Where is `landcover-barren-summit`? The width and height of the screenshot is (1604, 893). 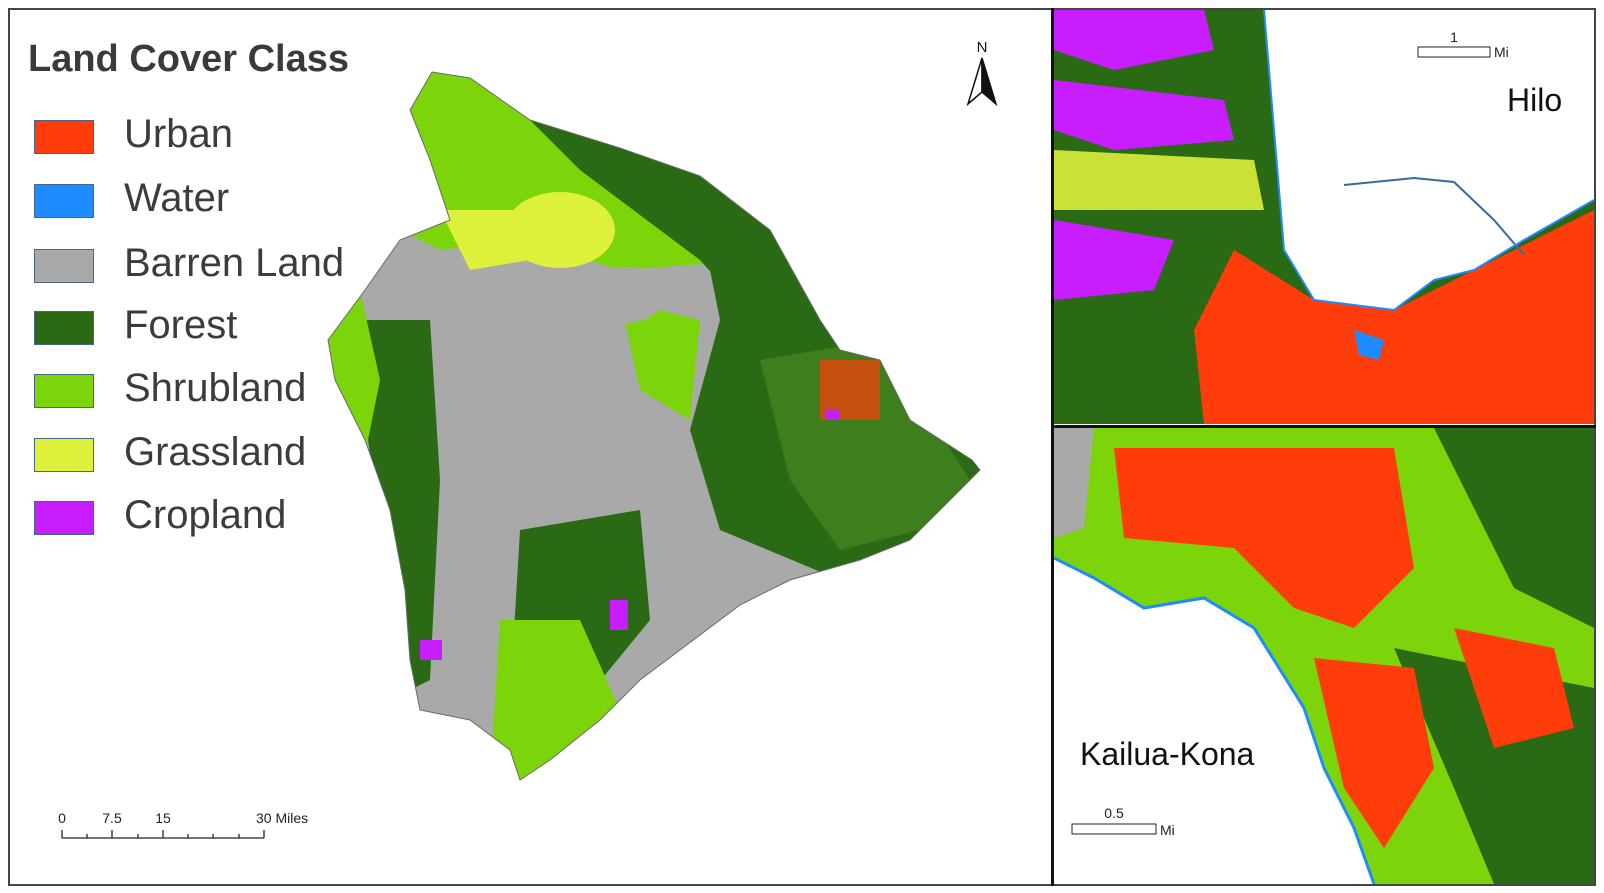
landcover-barren-summit is located at coordinates (625, 295).